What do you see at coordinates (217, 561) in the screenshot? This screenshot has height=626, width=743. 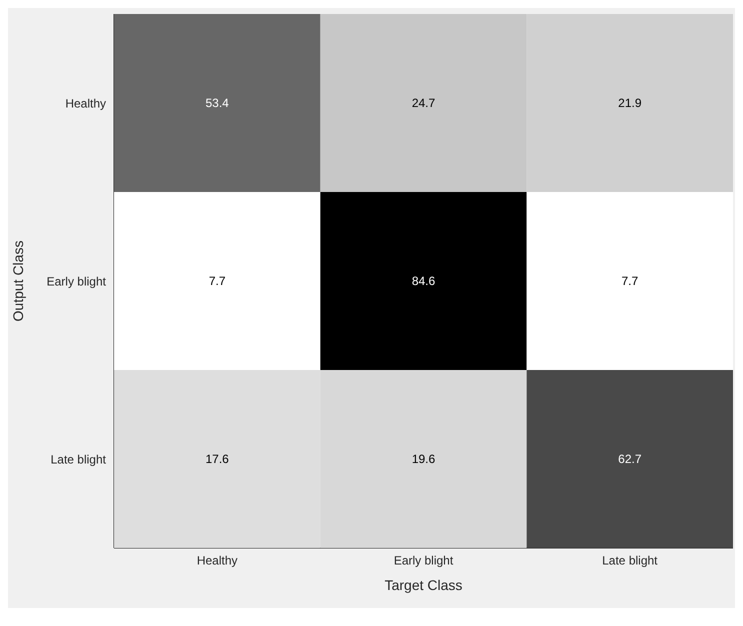 I see `x-tick-label: Healthy` at bounding box center [217, 561].